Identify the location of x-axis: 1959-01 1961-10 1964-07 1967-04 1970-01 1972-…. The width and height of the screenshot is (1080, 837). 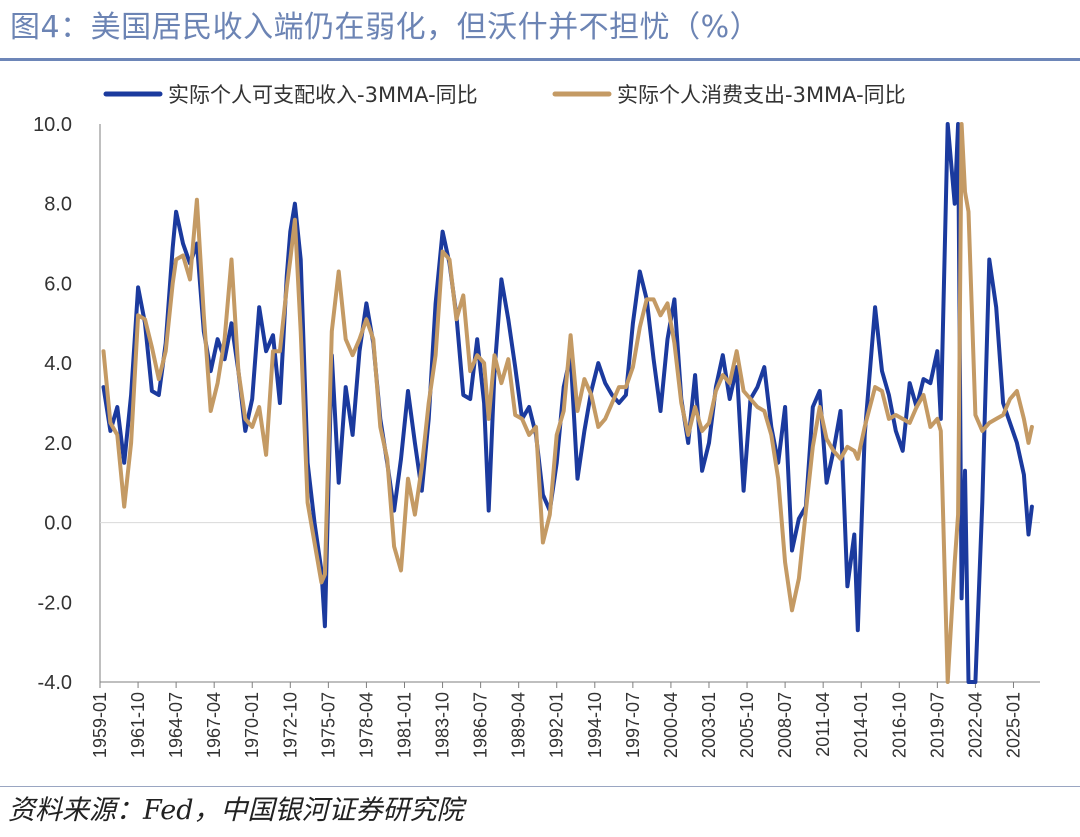
(565, 719).